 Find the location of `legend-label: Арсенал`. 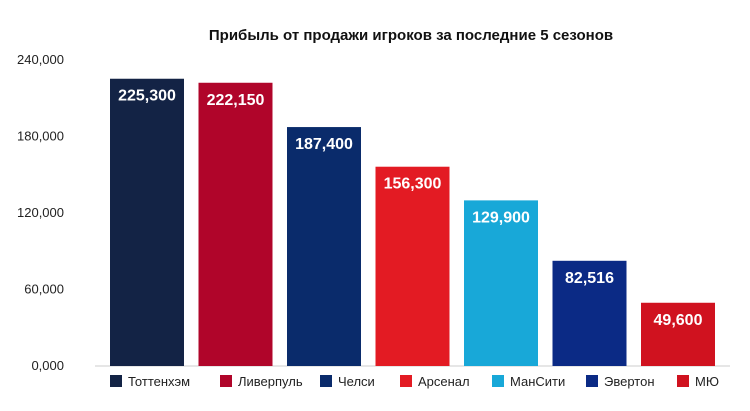

legend-label: Арсенал is located at coordinates (444, 381).